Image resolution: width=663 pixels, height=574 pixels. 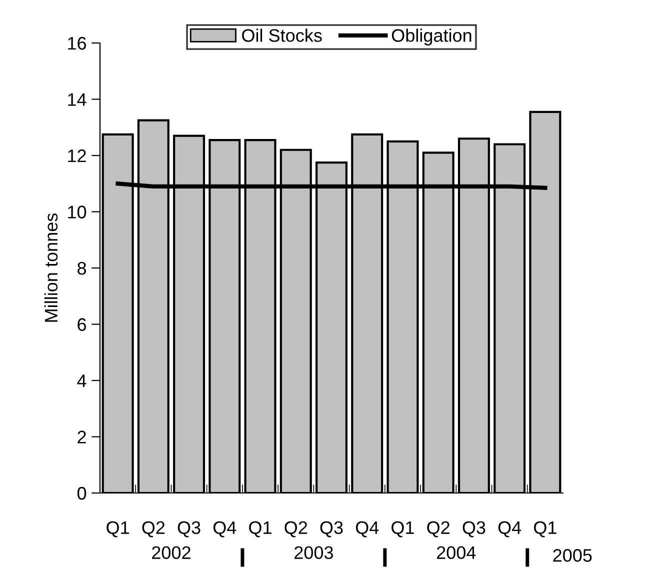 I want to click on text: 2003, so click(x=313, y=553).